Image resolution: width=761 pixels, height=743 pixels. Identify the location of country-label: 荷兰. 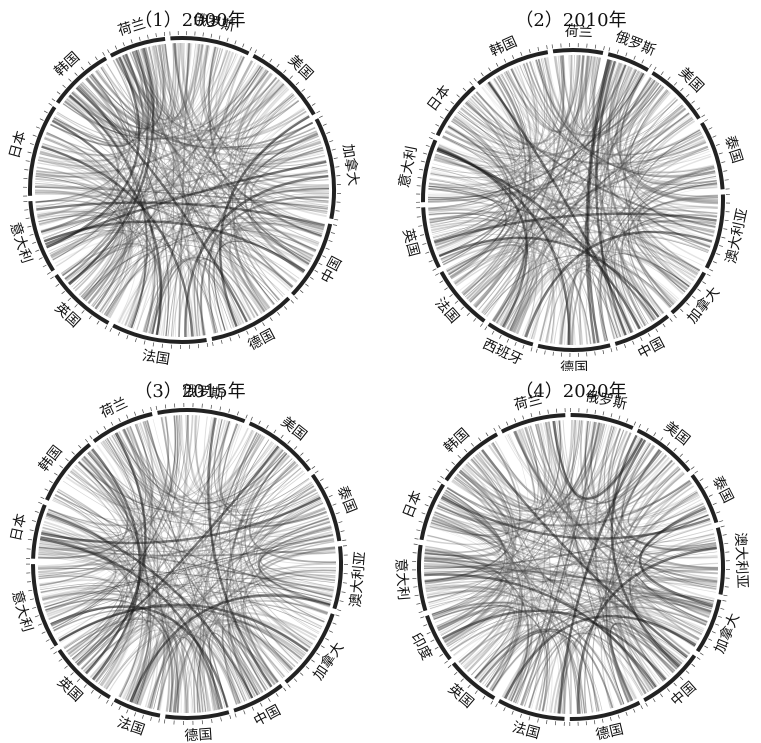
(578, 32).